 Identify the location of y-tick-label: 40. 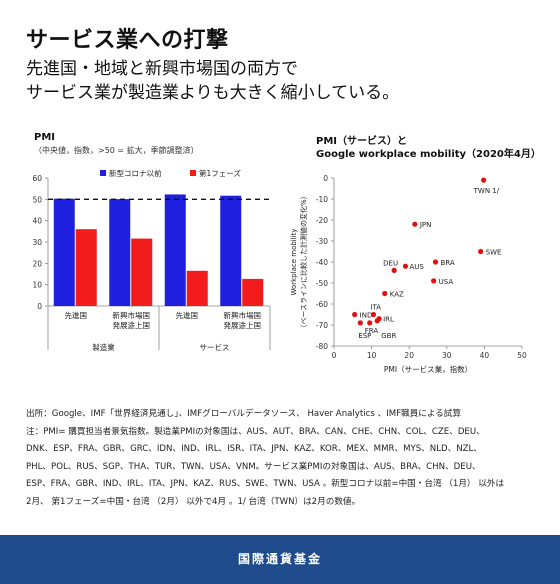
(37, 221).